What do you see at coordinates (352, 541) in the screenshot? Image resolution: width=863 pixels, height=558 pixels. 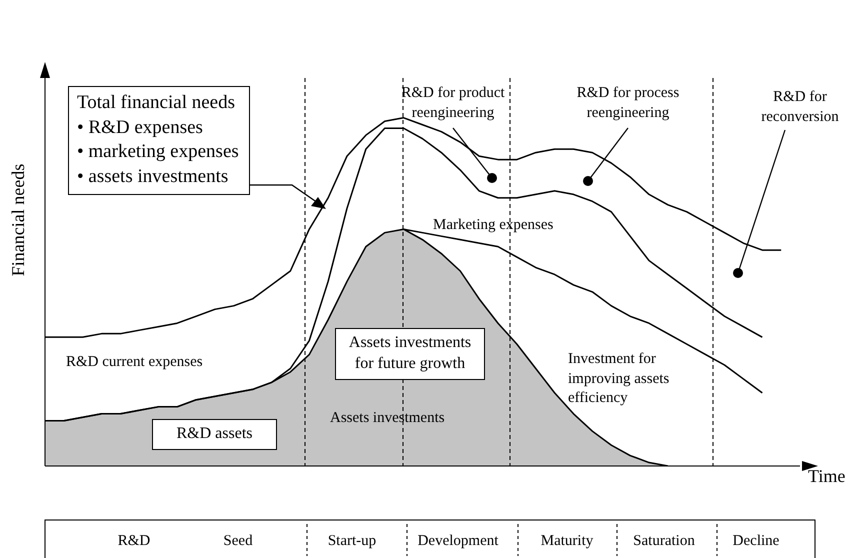 I see `text: Start-up` at bounding box center [352, 541].